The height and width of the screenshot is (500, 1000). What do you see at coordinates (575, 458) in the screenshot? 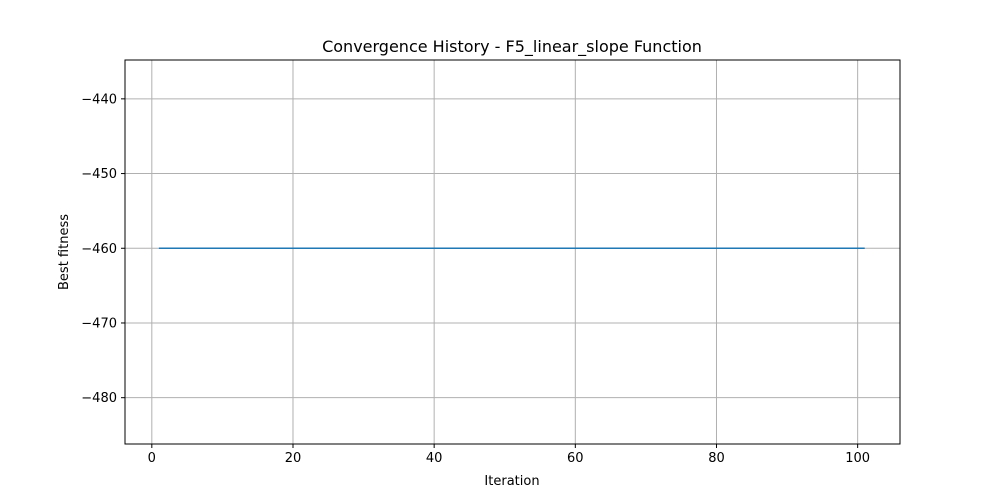
I see `x-tick-label: 60` at bounding box center [575, 458].